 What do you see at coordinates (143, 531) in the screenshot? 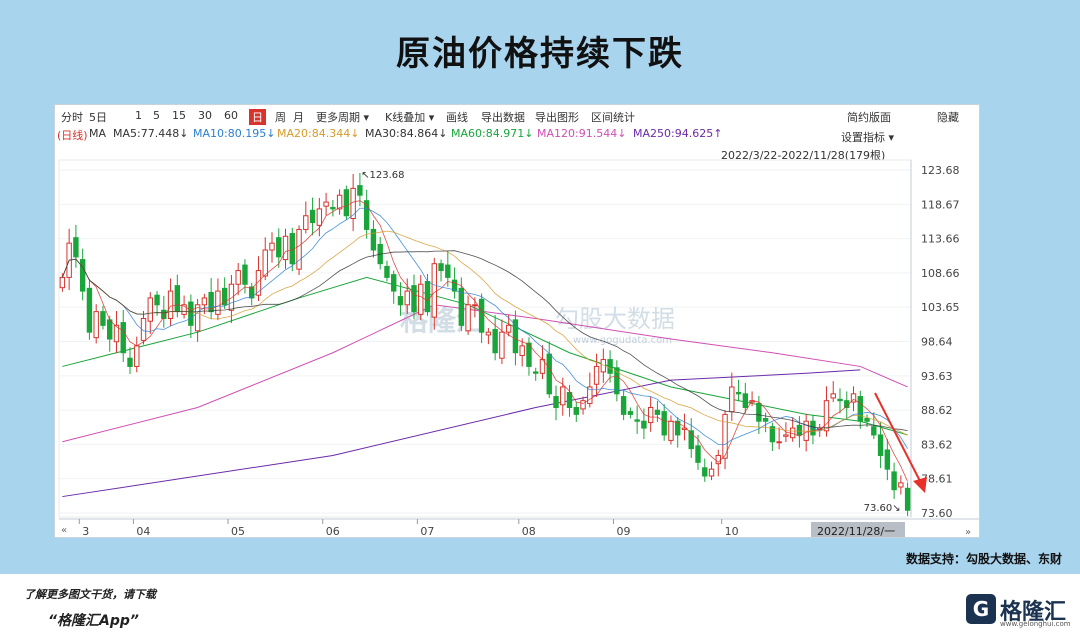
I see `x-tick-label-1: 04` at bounding box center [143, 531].